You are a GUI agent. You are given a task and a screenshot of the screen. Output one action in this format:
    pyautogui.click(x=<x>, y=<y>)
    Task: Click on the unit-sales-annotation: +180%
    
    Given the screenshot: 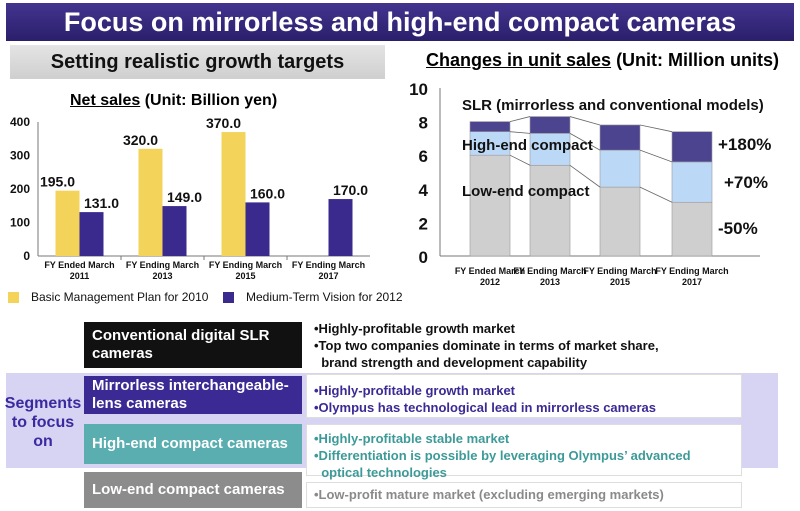 What is the action you would take?
    pyautogui.click(x=744, y=144)
    